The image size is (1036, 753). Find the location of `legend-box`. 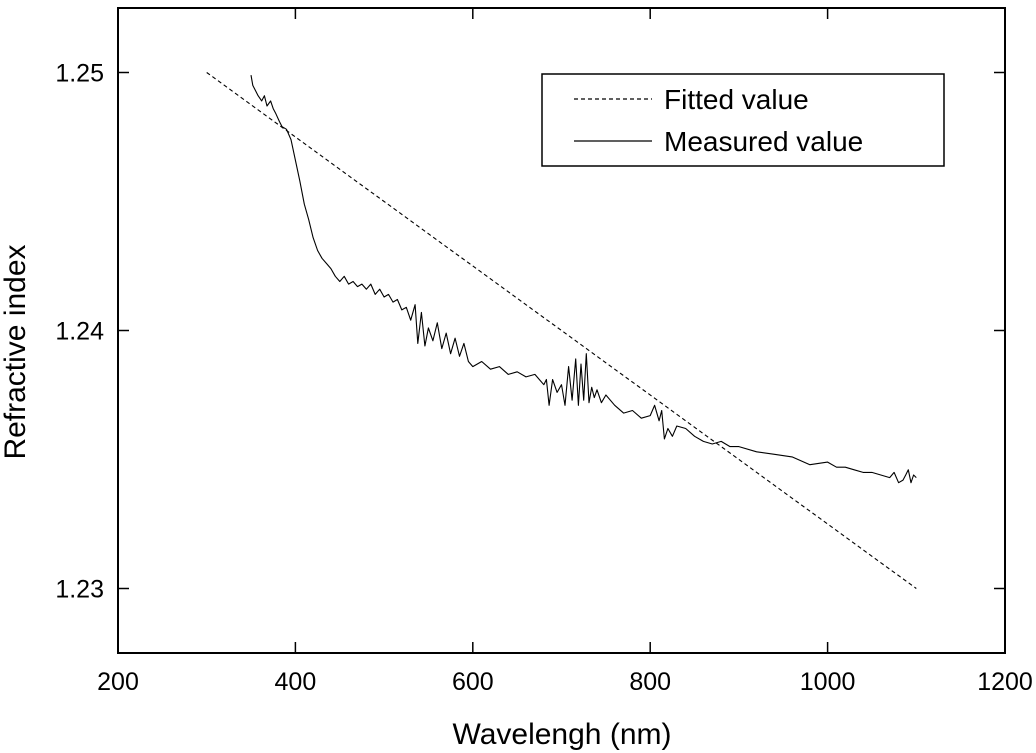

legend-box is located at coordinates (743, 120).